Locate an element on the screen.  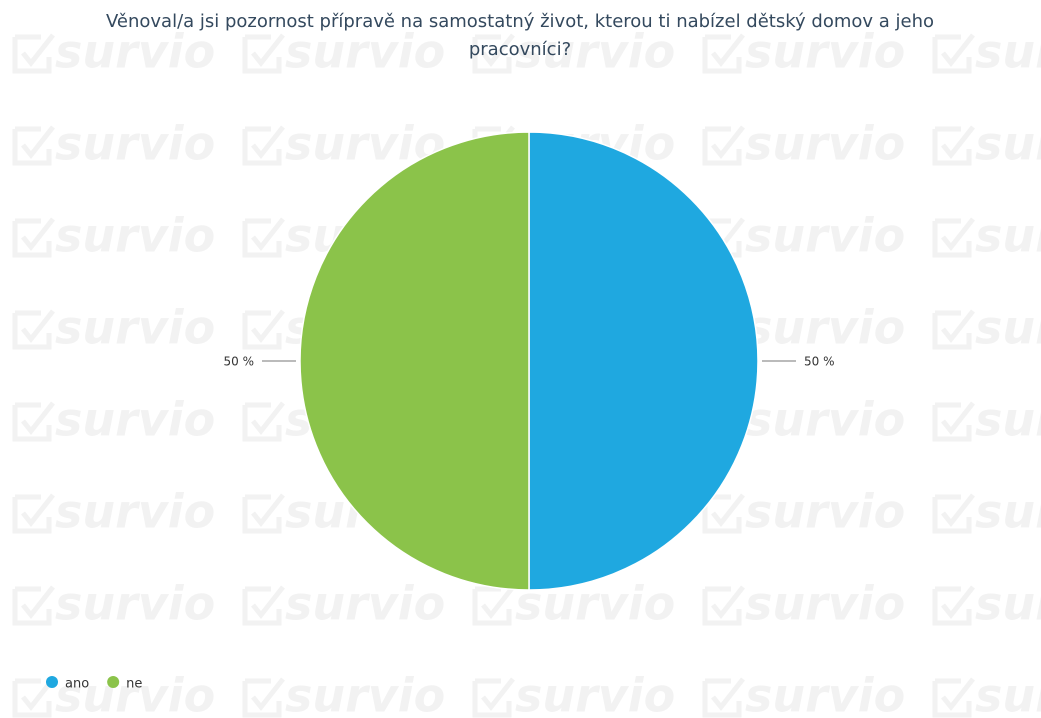
legend-label: ne is located at coordinates (134, 684).